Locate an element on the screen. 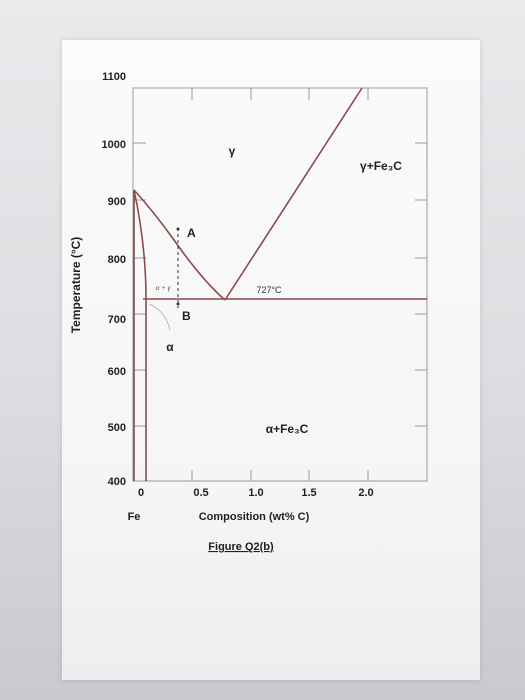  label-point-a: A is located at coordinates (191, 233).